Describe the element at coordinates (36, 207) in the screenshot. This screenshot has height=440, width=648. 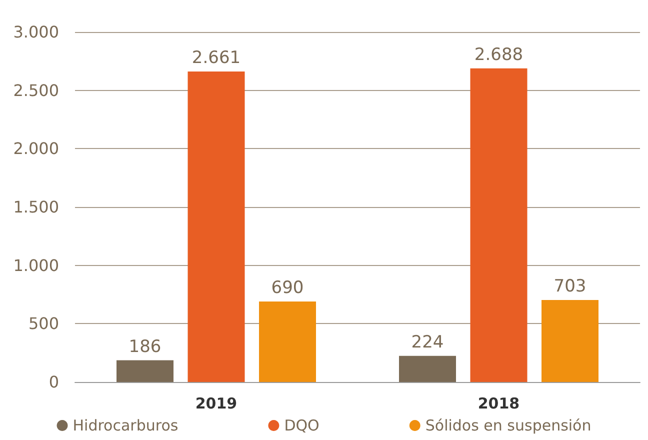
I see `y-tick-label: 1.500` at that location.